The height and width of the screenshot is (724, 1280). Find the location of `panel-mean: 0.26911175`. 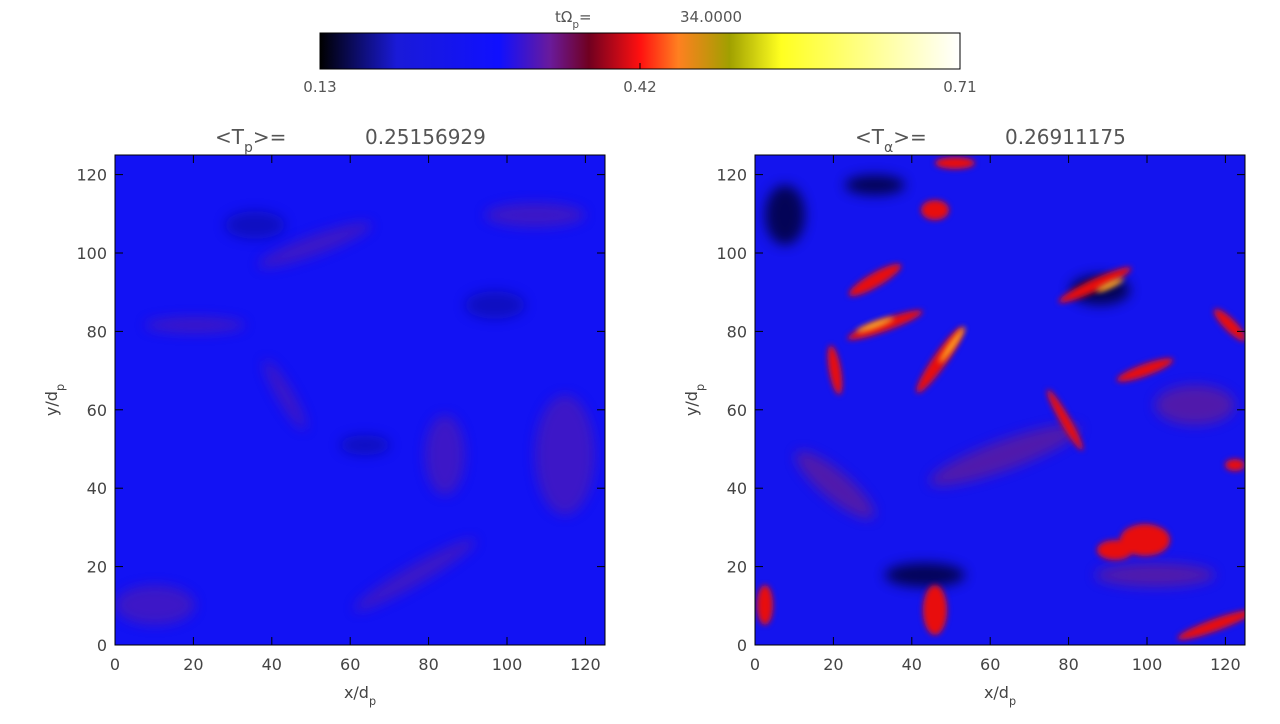

panel-mean: 0.26911175 is located at coordinates (1065, 137).